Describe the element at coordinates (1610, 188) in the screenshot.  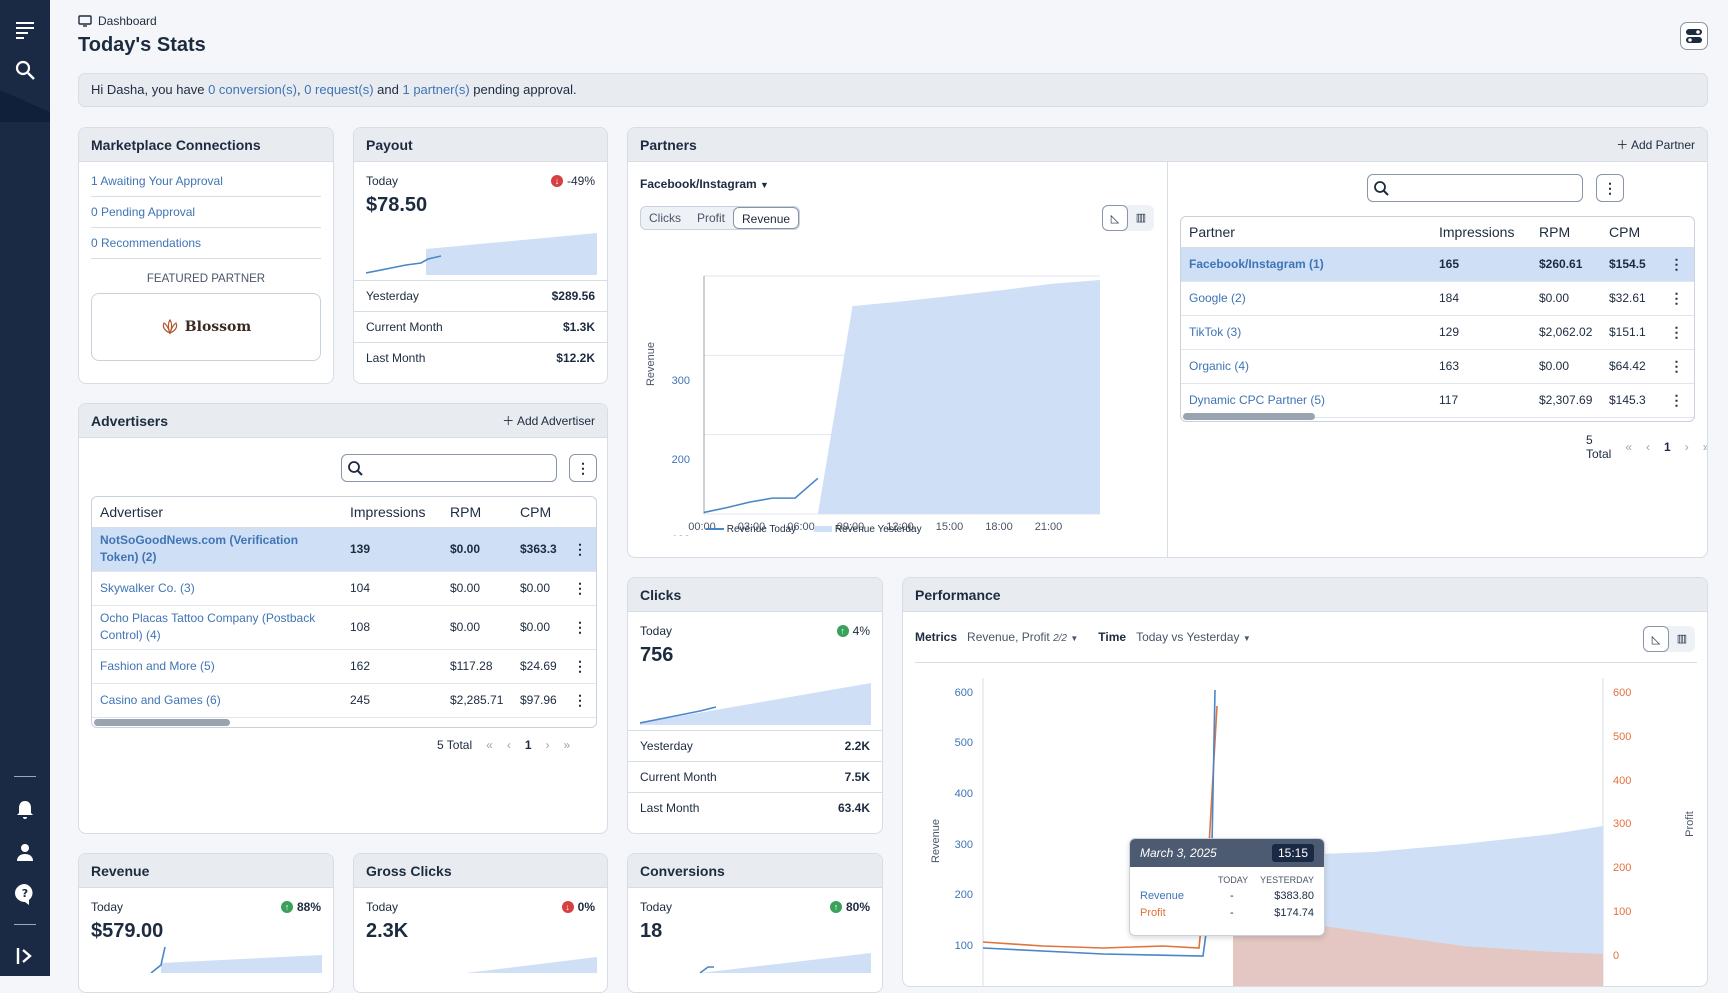
I see `partners-menu-button: ⋮` at that location.